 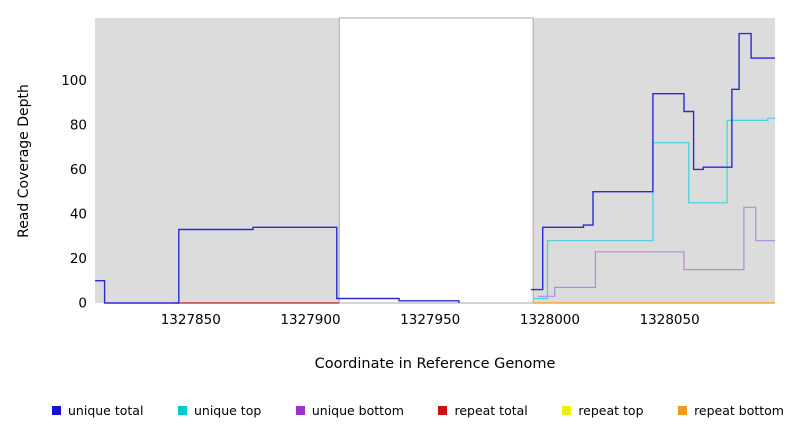 I want to click on legend-item-unique-bottom: unique bottom, so click(x=349, y=410).